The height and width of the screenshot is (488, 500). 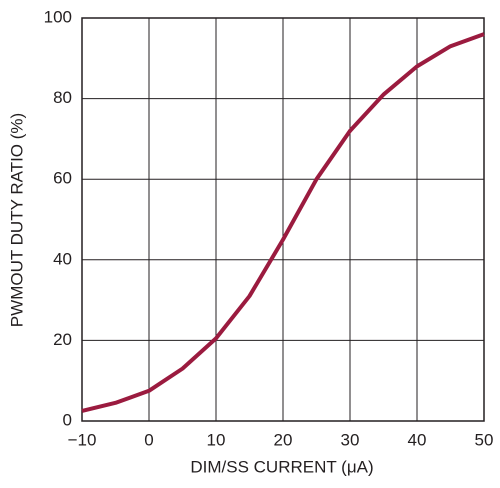 I want to click on x-axis-title: DIM/SS CURRENT (μA), so click(x=281, y=466).